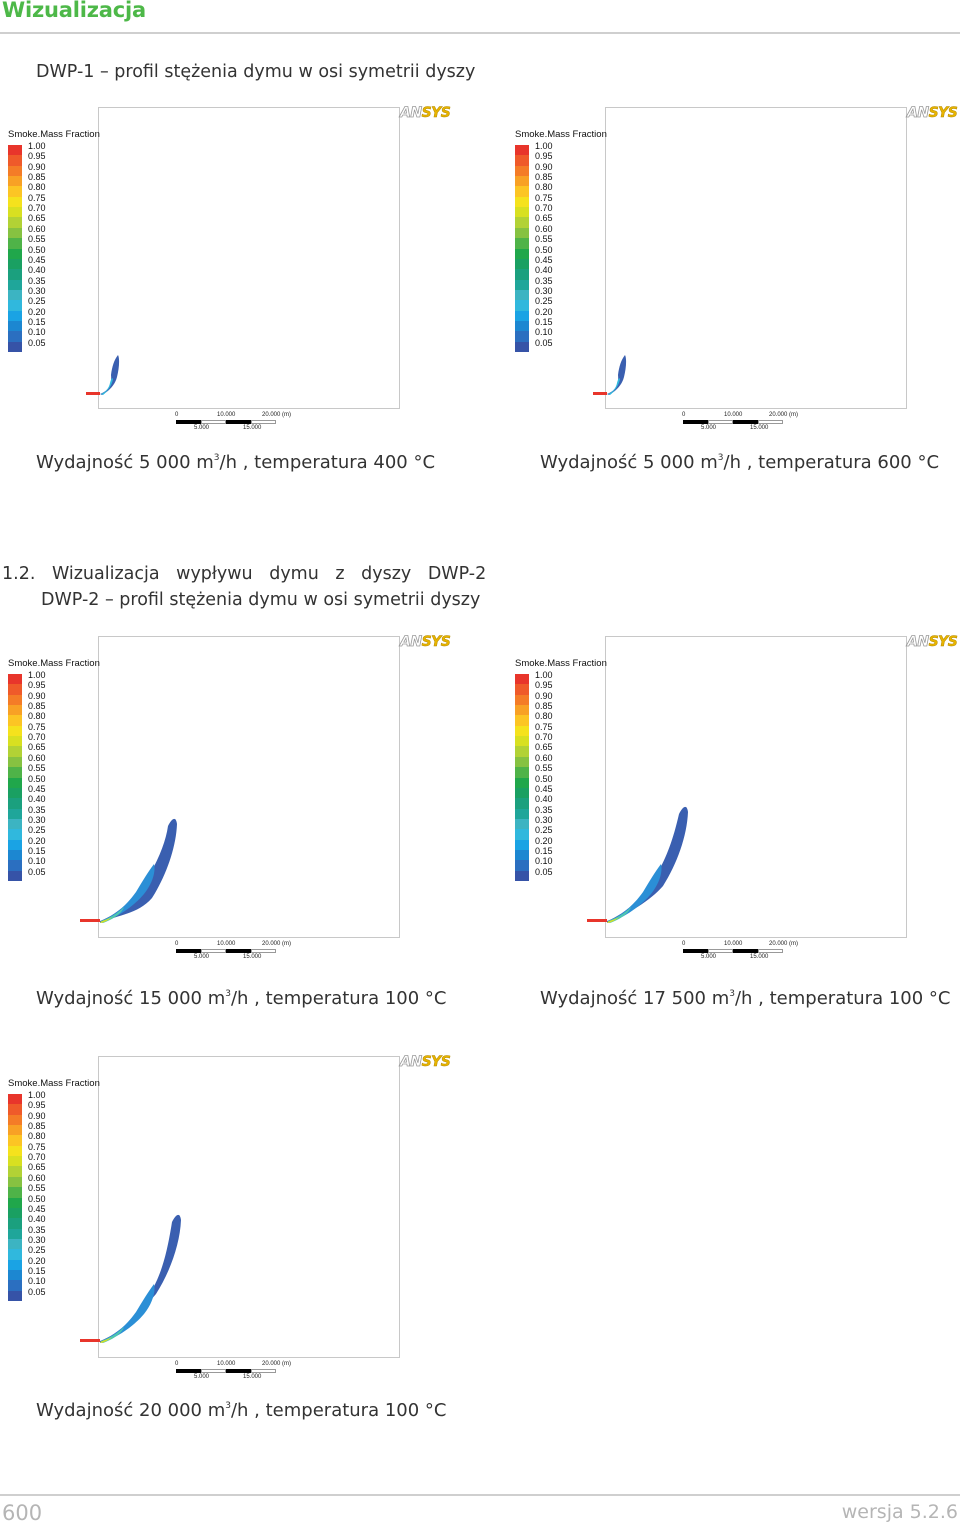 The height and width of the screenshot is (1527, 960). I want to click on legend-label: 0.35, so click(37, 1229).